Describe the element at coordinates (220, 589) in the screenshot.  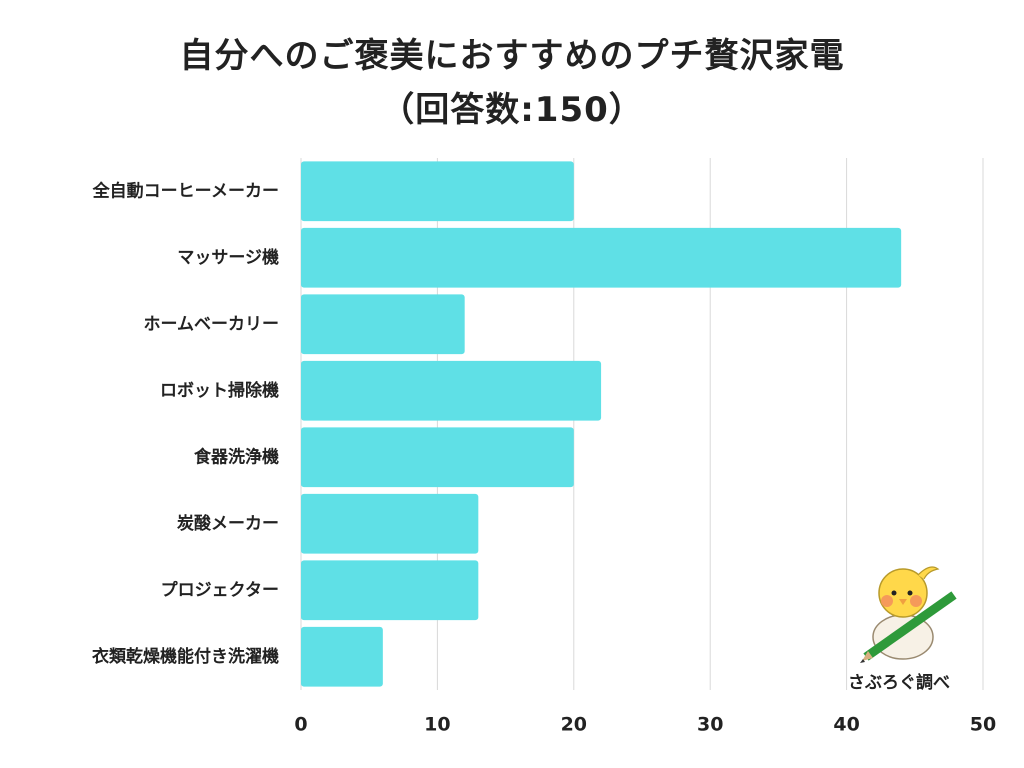
I see `category-label: プロジェクター` at that location.